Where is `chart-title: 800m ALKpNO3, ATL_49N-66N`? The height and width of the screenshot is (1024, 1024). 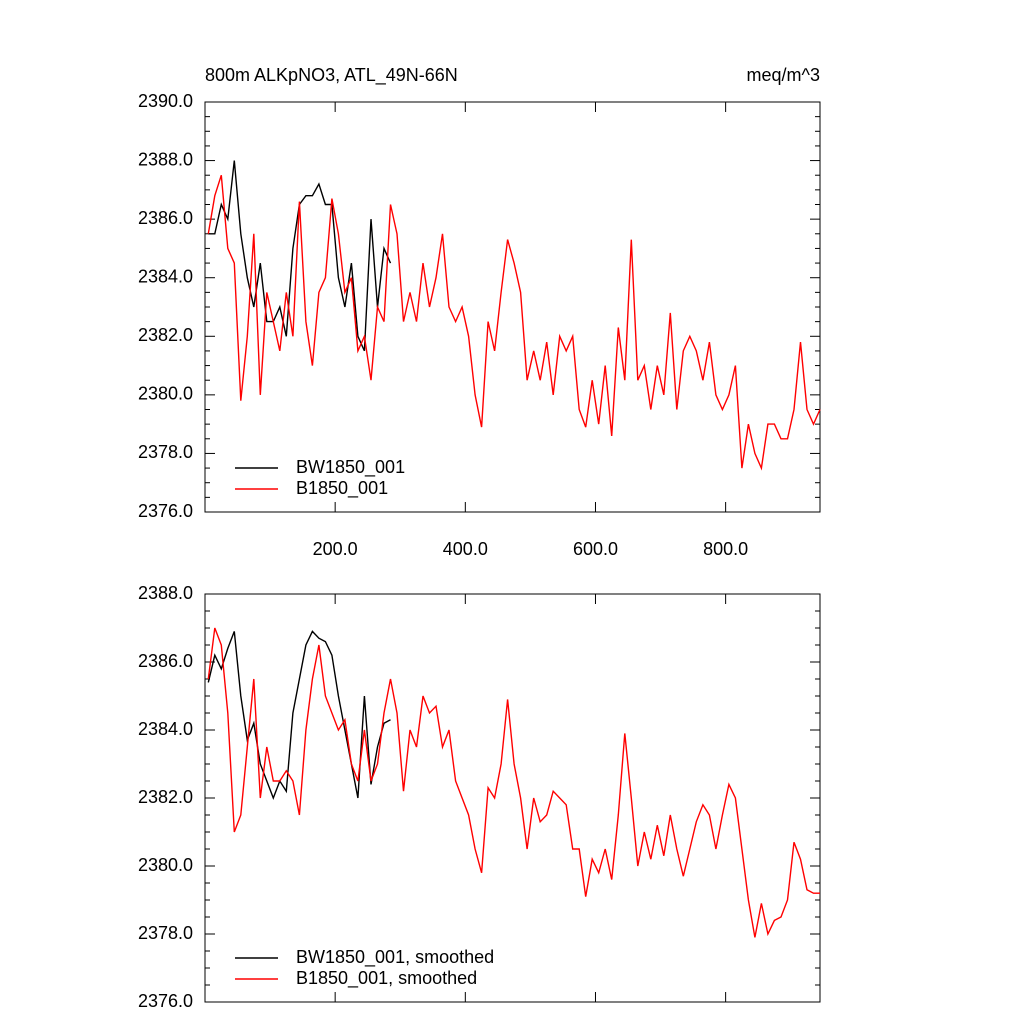 chart-title: 800m ALKpNO3, ATL_49N-66N is located at coordinates (331, 75).